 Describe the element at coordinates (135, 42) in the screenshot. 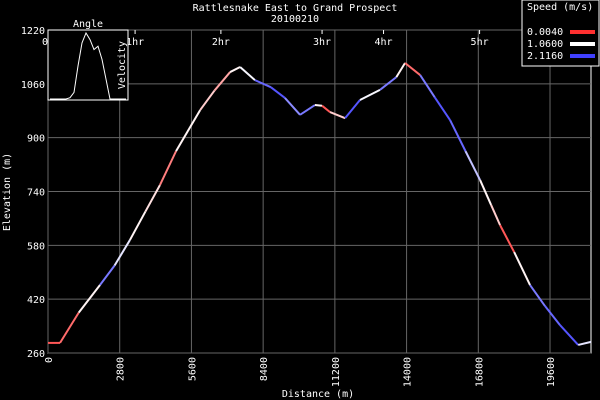

I see `time-tick-label: 1hr` at that location.